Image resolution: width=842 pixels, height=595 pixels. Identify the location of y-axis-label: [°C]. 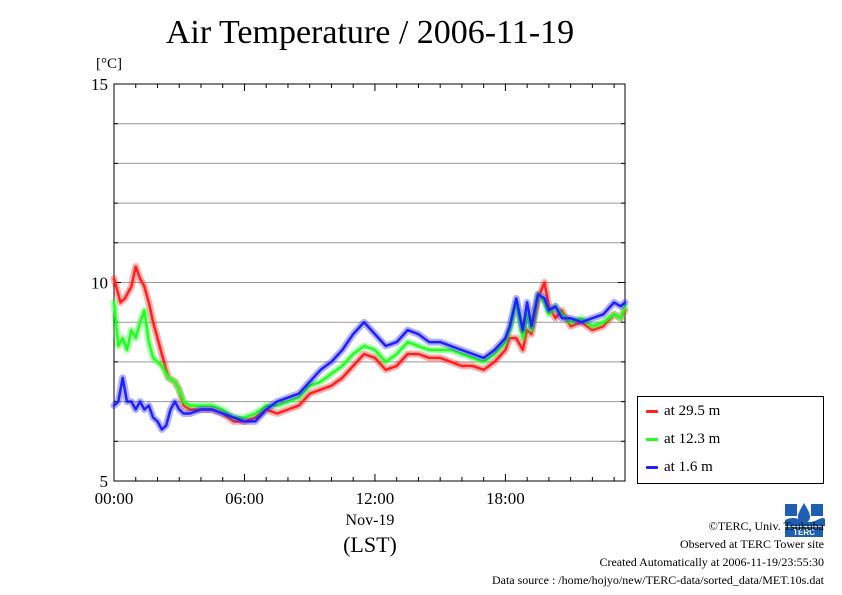
(109, 64).